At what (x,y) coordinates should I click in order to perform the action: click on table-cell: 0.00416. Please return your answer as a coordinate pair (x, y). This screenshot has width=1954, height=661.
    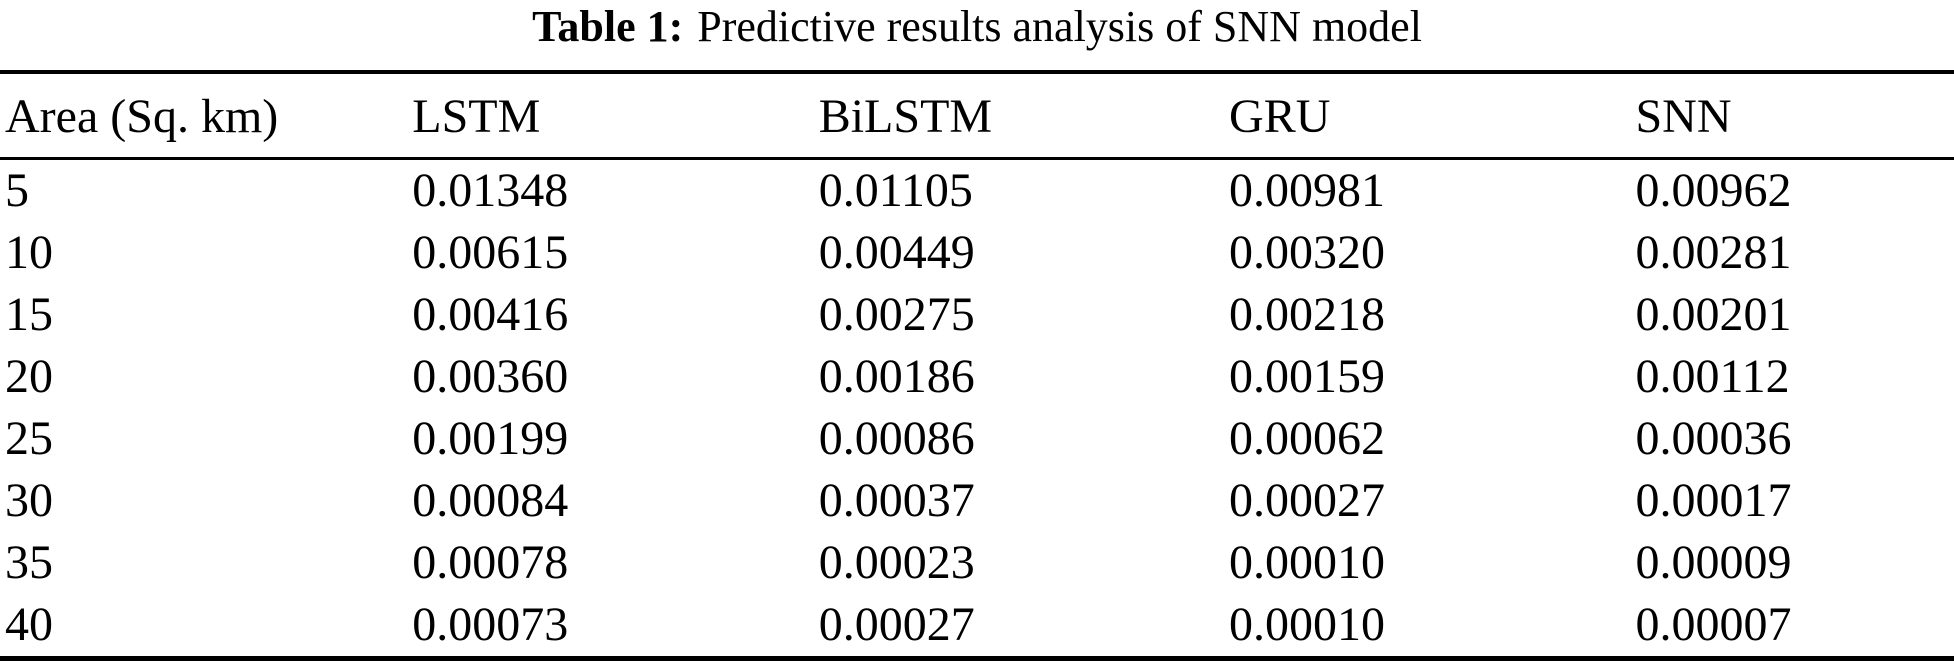
    Looking at the image, I should click on (490, 314).